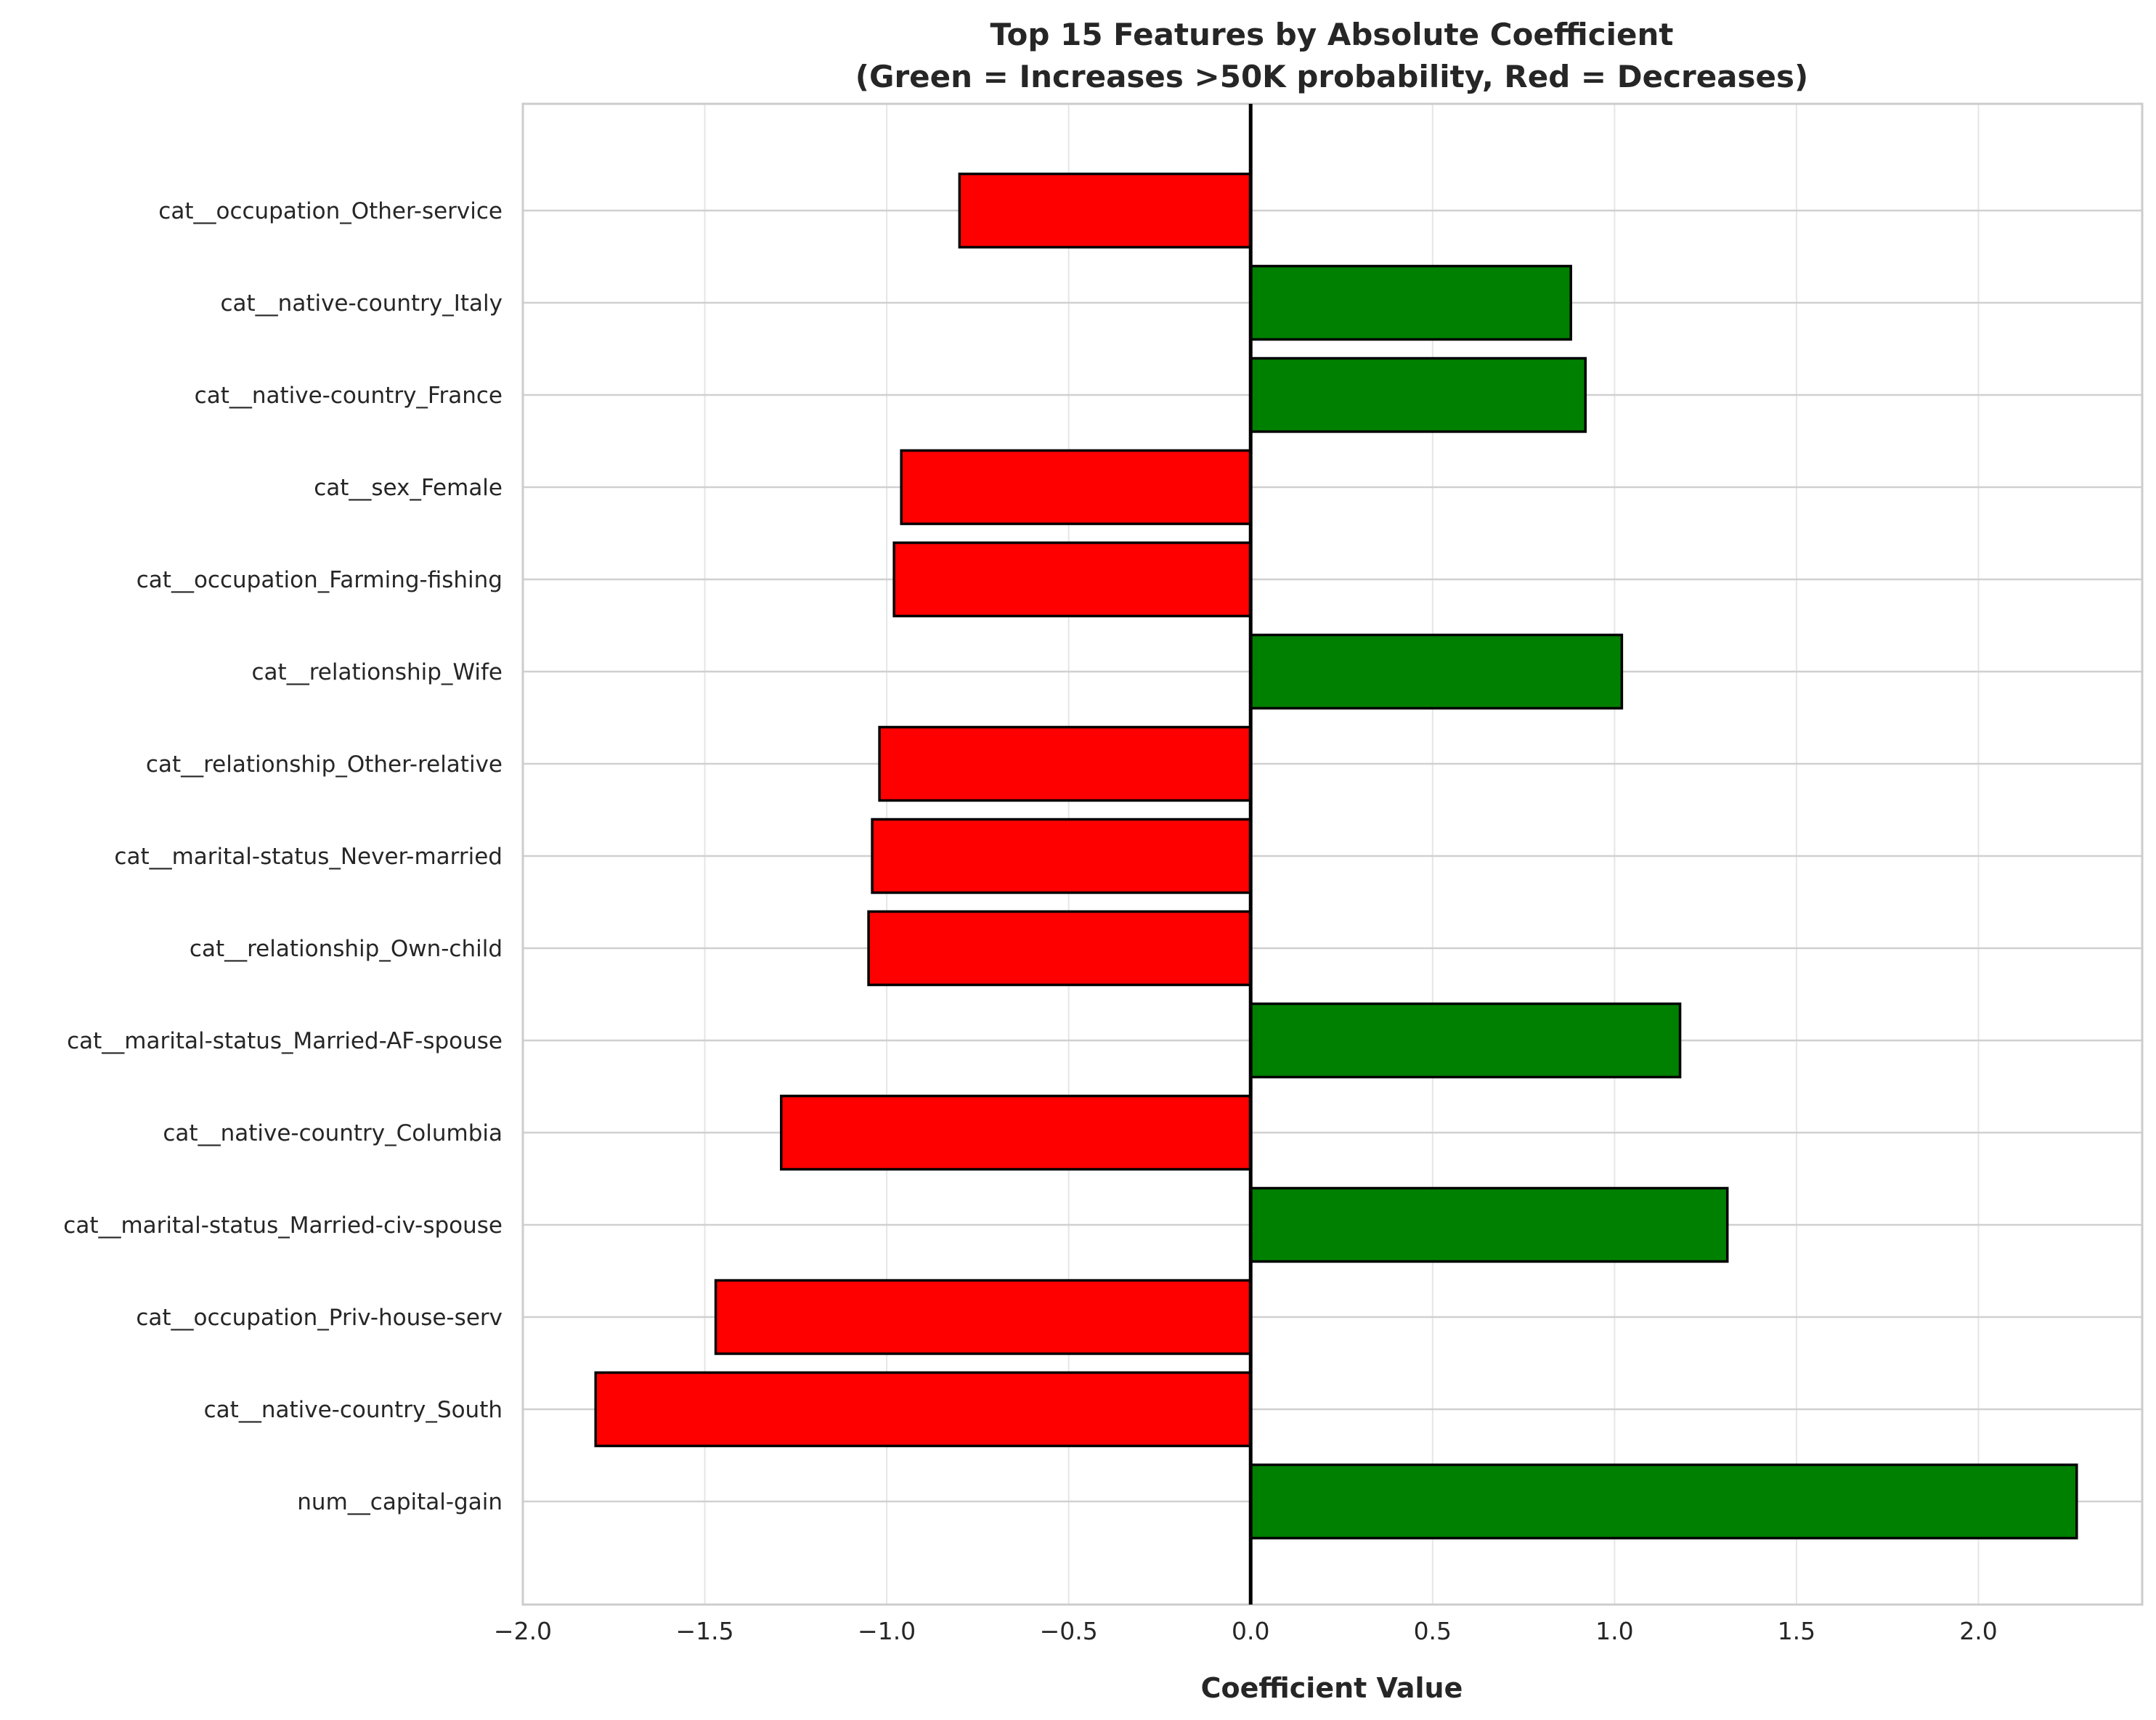 Image resolution: width=2156 pixels, height=1720 pixels. I want to click on y-tick-label: cat__occupation_Other-service, so click(330, 211).